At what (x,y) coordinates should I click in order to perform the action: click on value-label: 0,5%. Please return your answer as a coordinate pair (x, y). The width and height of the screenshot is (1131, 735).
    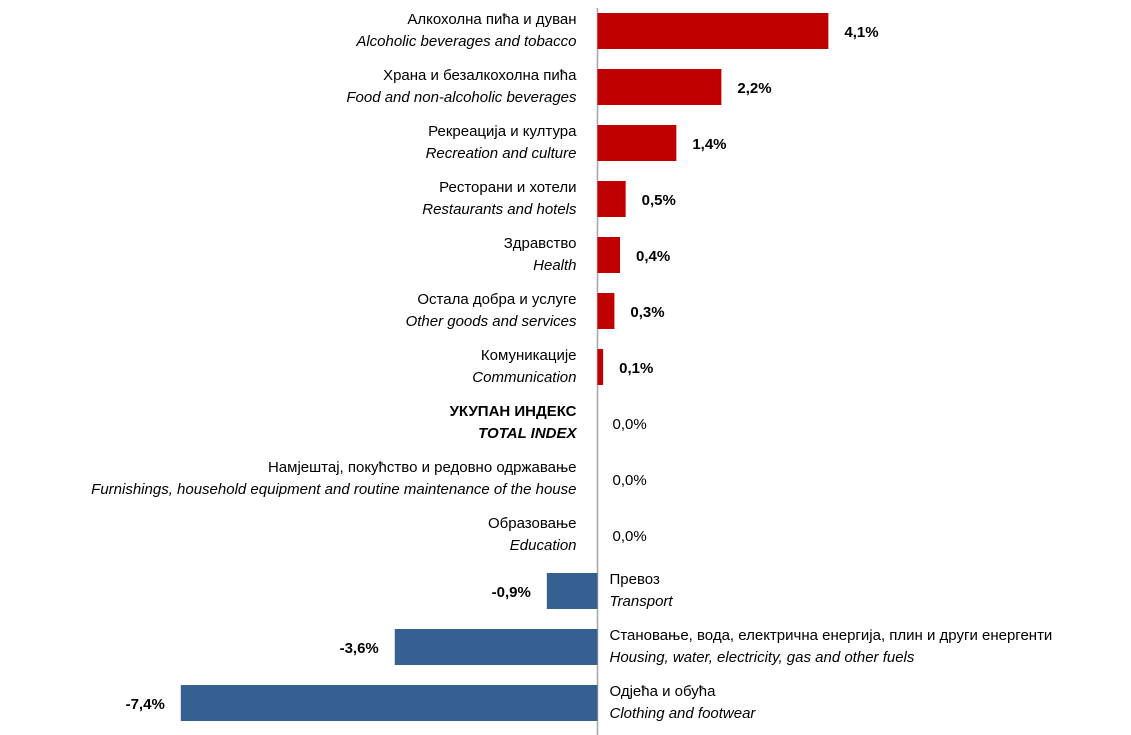
    Looking at the image, I should click on (659, 200).